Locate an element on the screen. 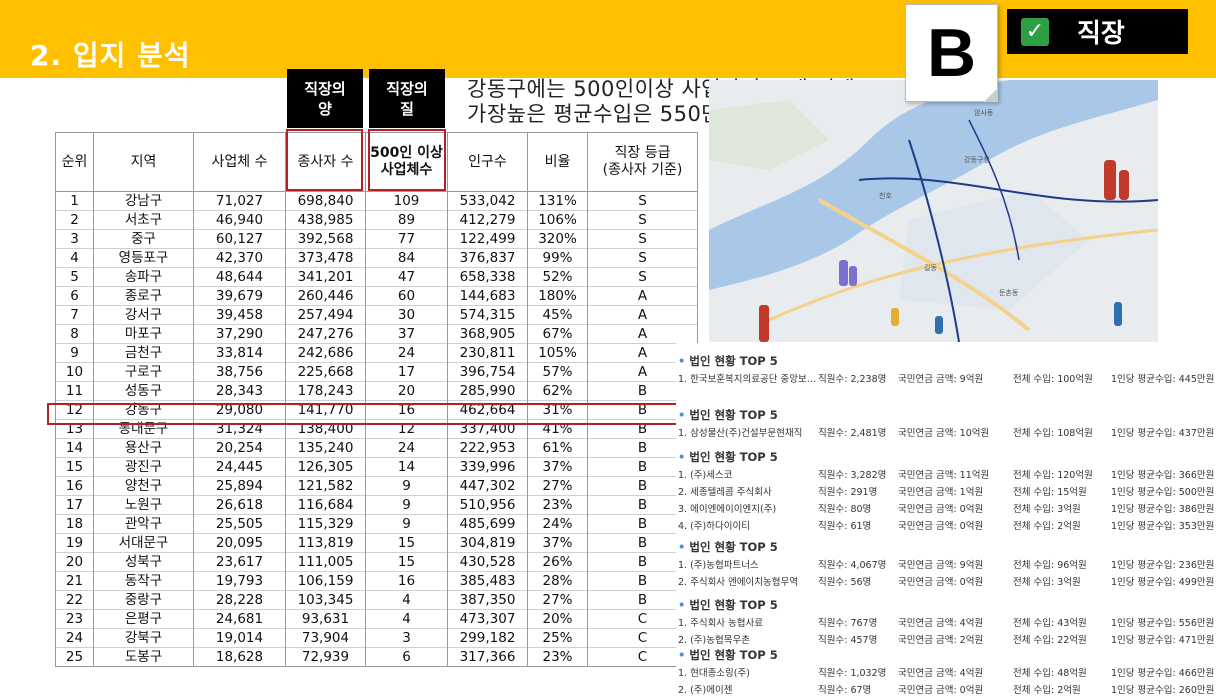 This screenshot has width=1216, height=697. table-cell: 31,324 is located at coordinates (239, 429).